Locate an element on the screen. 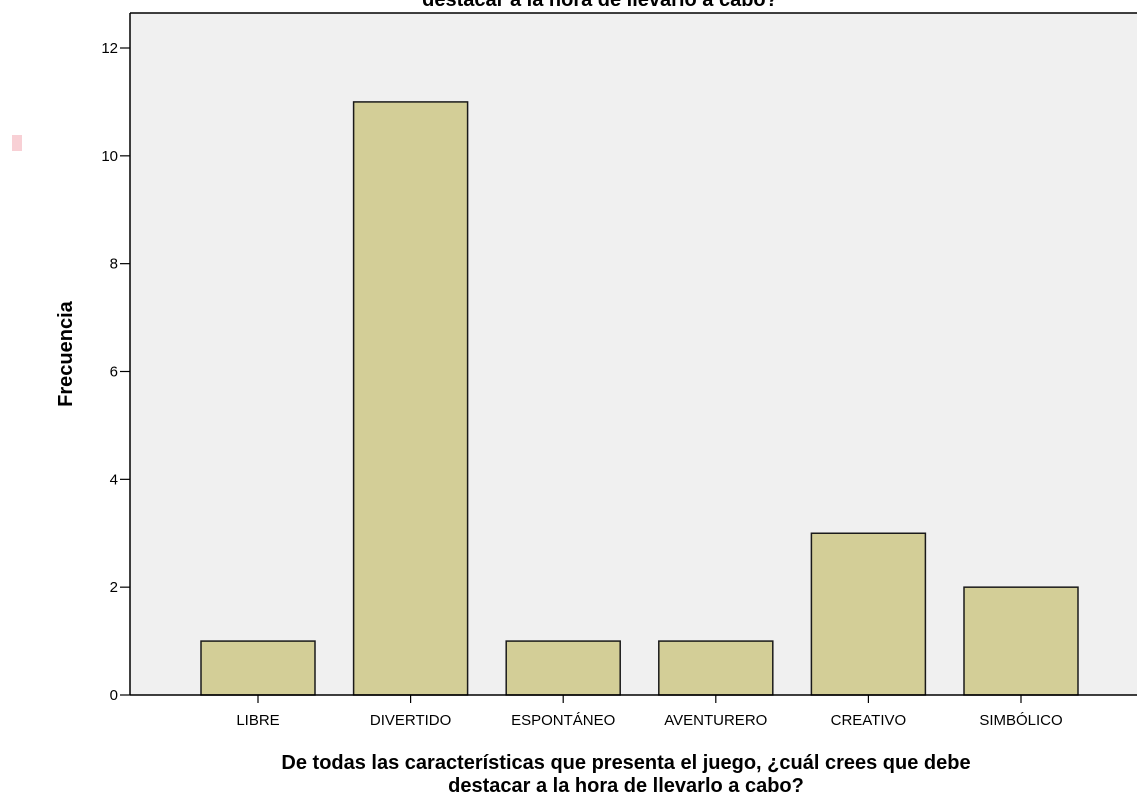 The image size is (1137, 800). bar-espontáneo is located at coordinates (563, 668).